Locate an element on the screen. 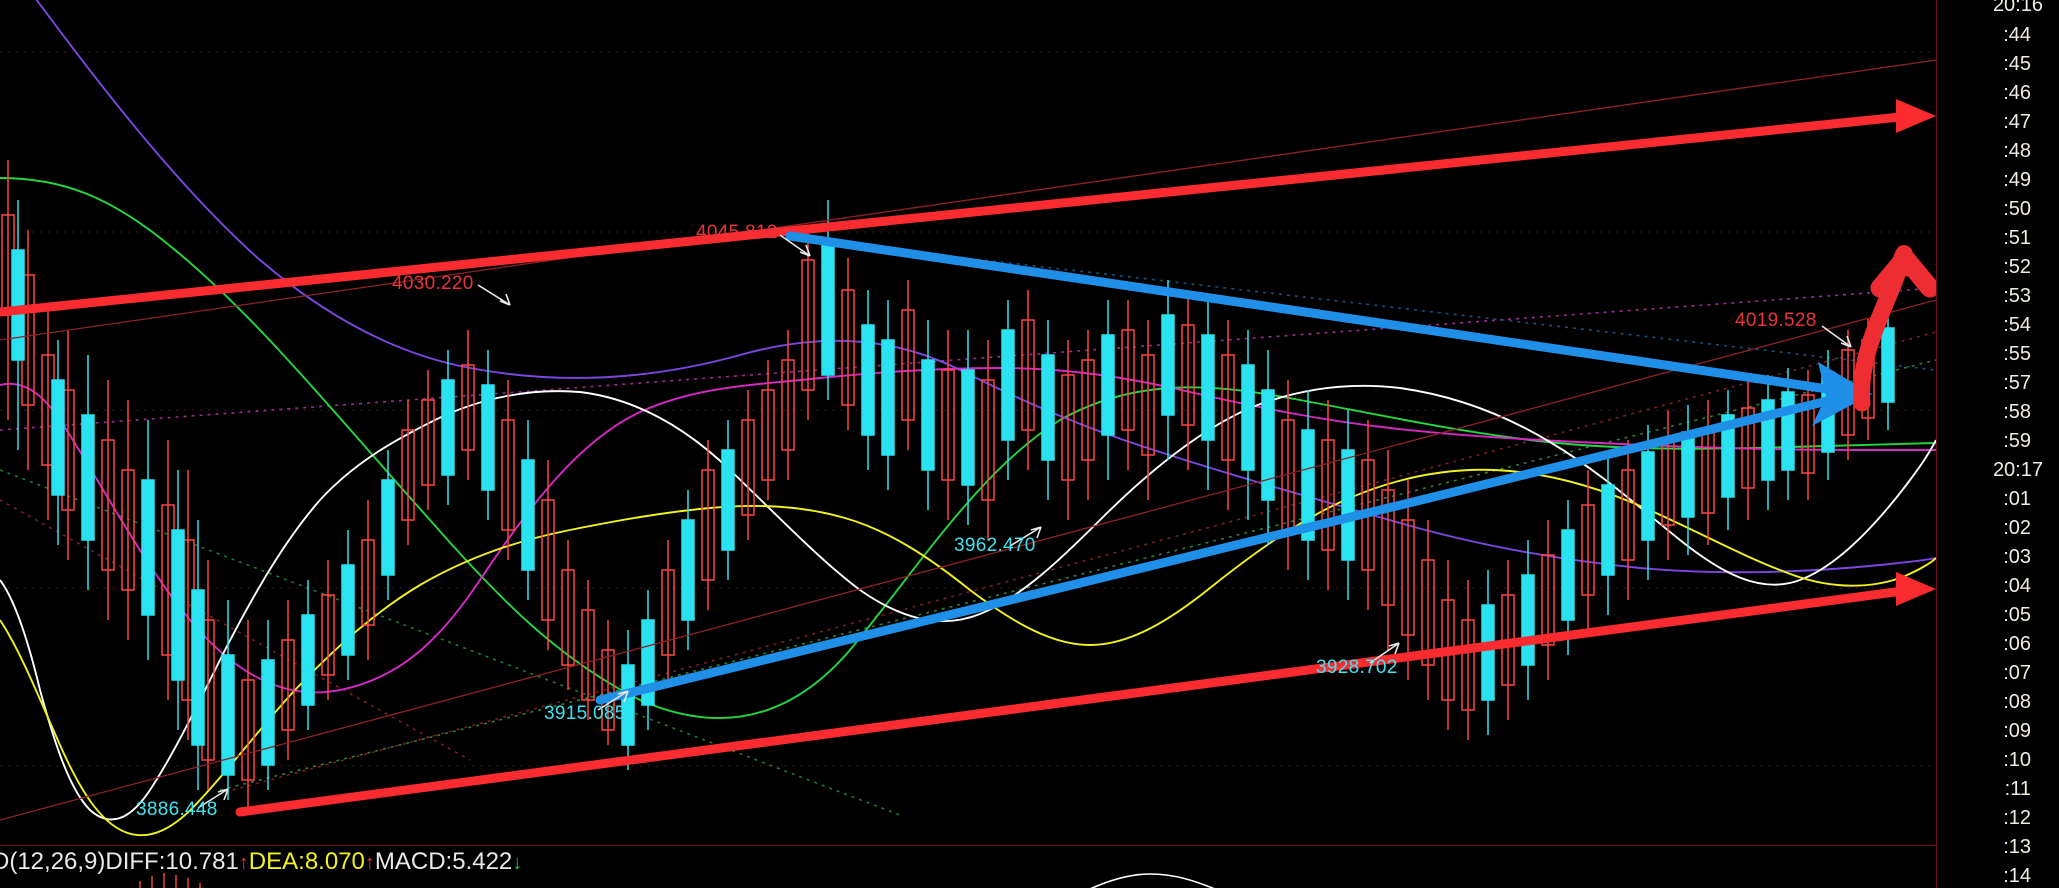 The height and width of the screenshot is (888, 2059). time-tick-1: :44 is located at coordinates (2017, 35).